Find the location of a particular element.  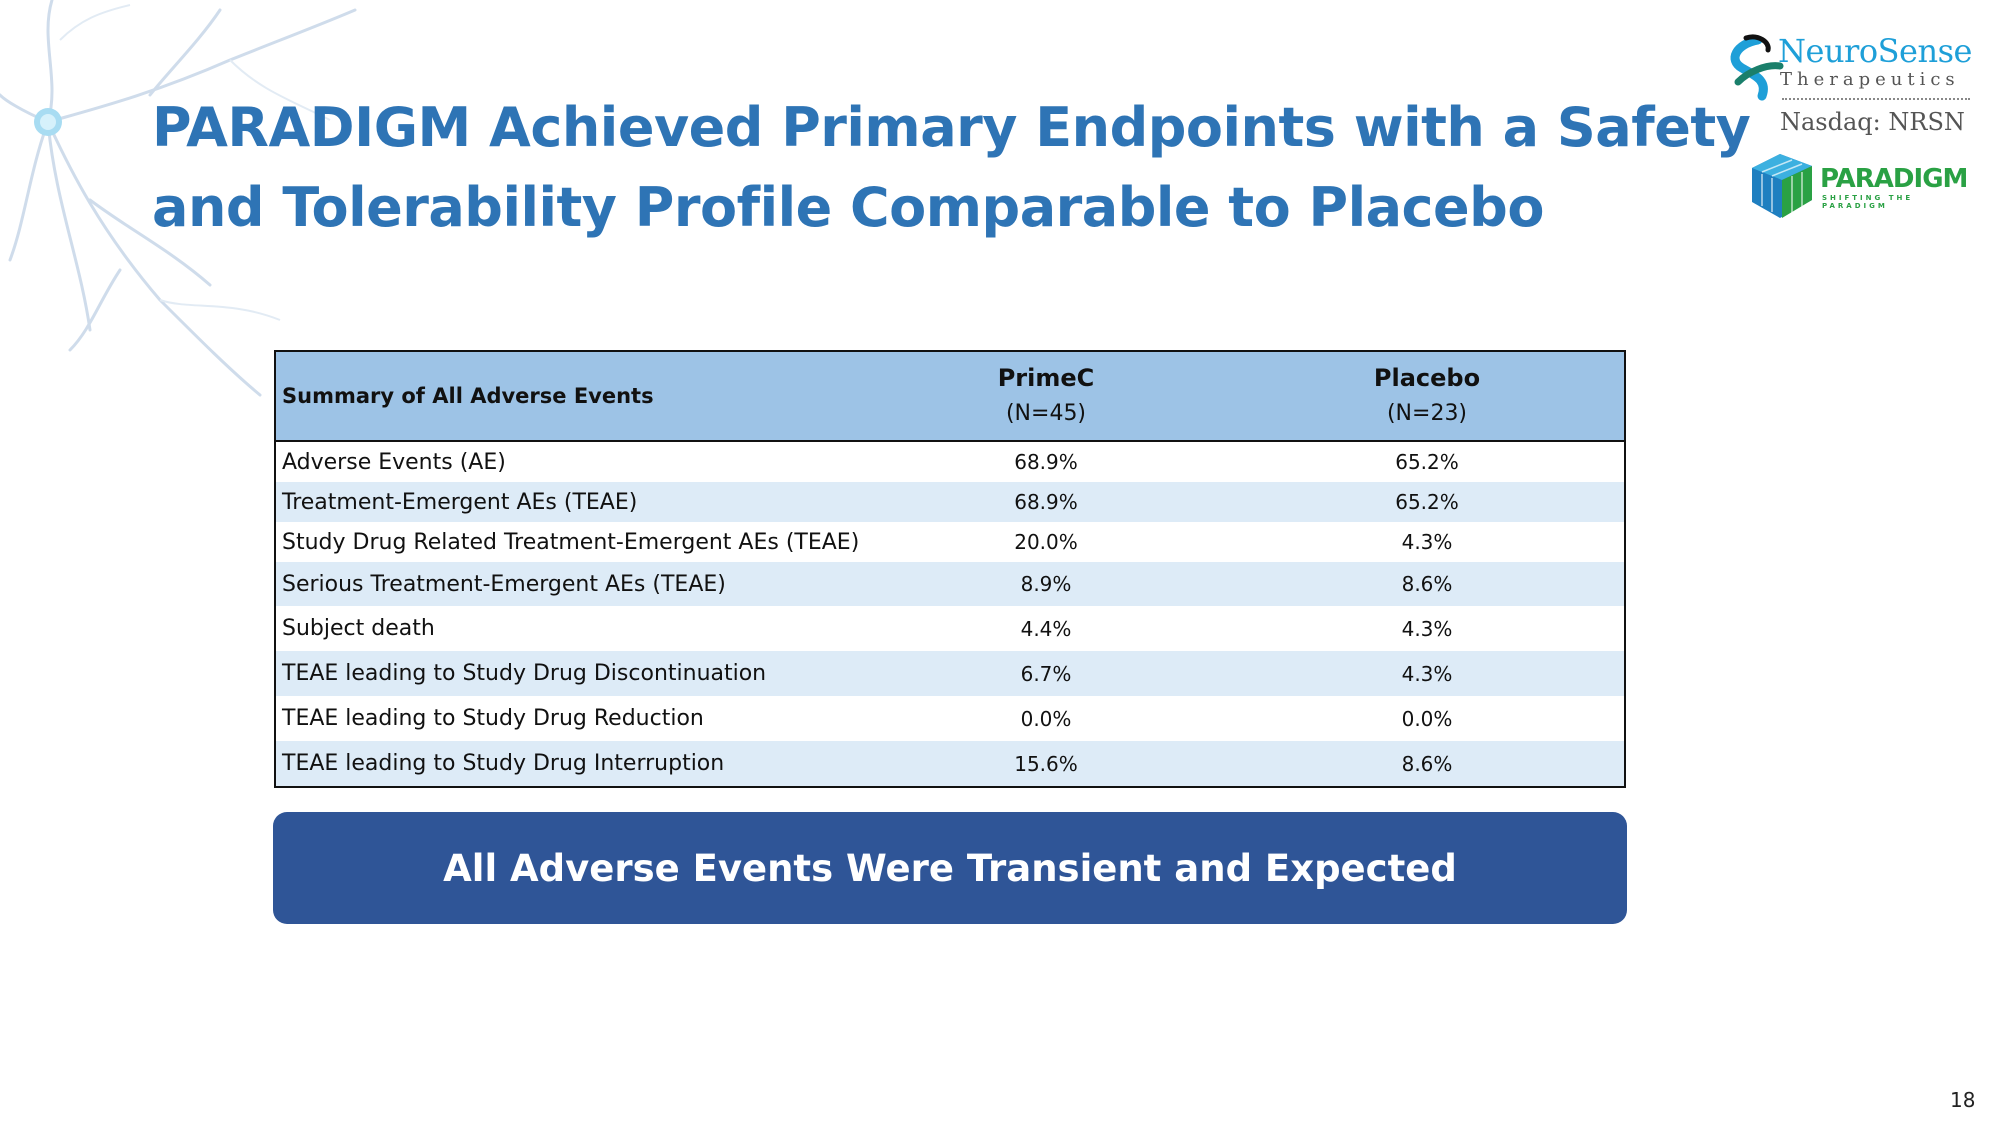

row-label: Subject death is located at coordinates (358, 628).